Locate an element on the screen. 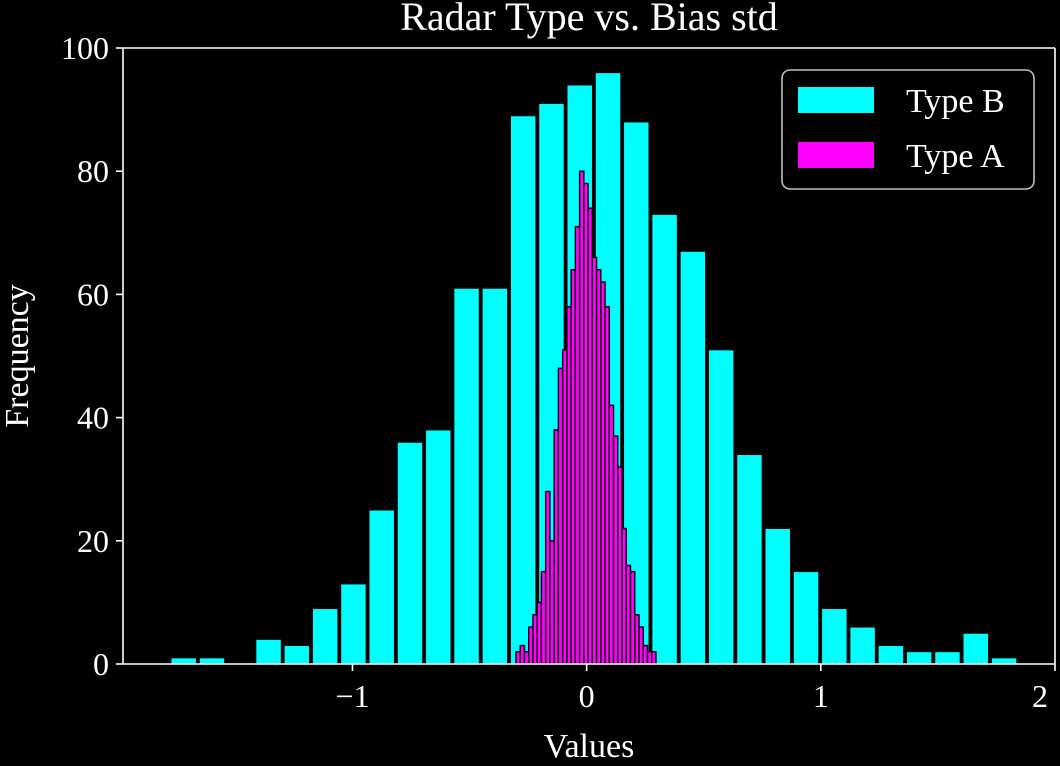 The width and height of the screenshot is (1060, 766). y-tick-label: 20 is located at coordinates (93, 541).